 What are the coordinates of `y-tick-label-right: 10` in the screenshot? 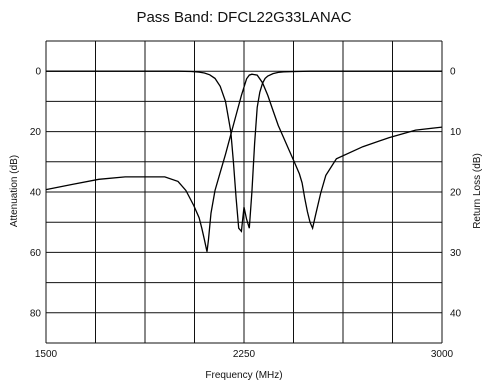 It's located at (456, 132).